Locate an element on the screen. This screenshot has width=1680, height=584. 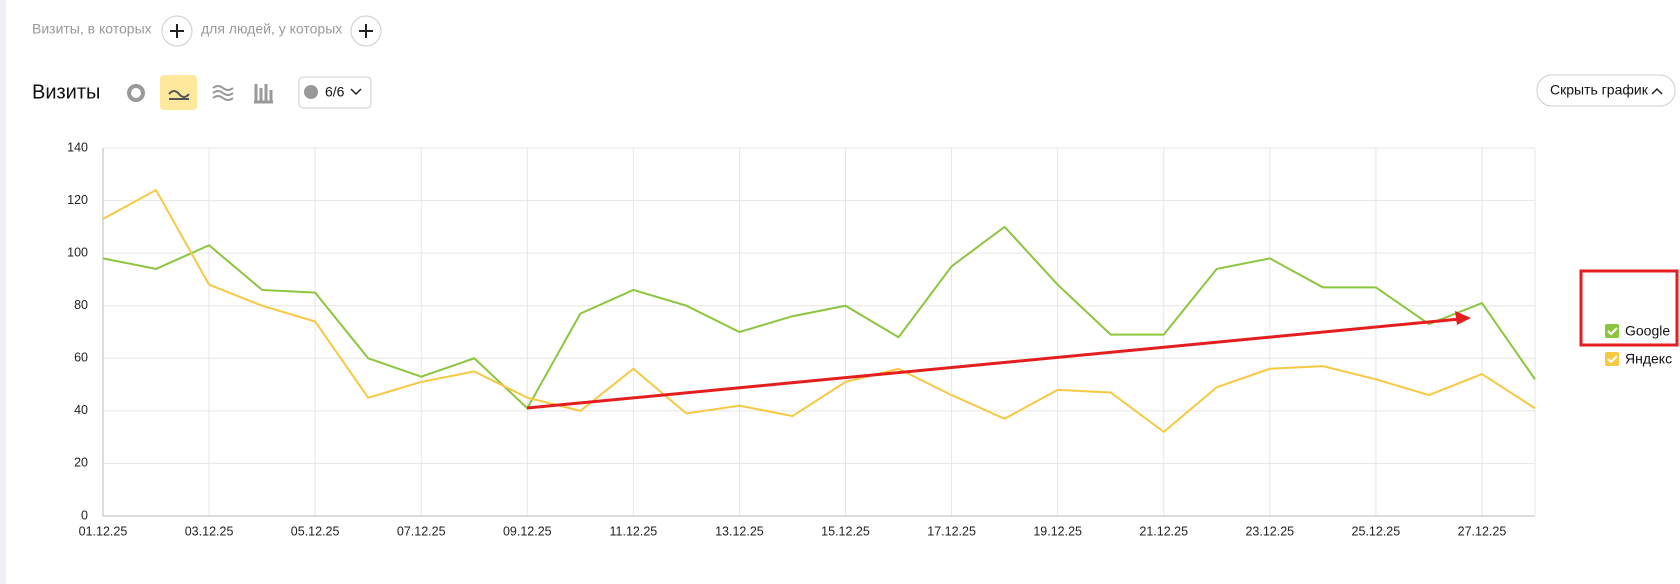
y-tick-label: 140 is located at coordinates (77, 147).